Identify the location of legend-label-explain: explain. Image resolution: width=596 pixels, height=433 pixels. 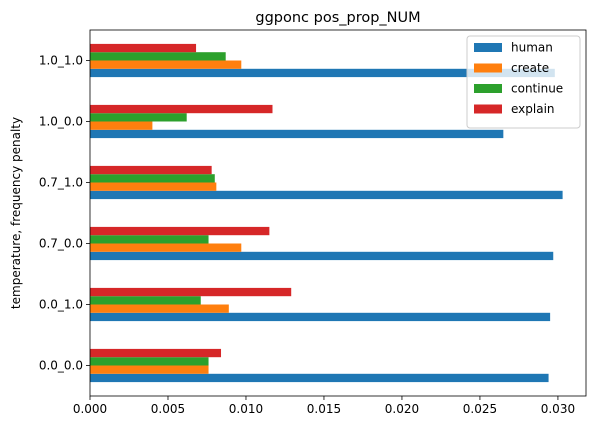
(533, 109).